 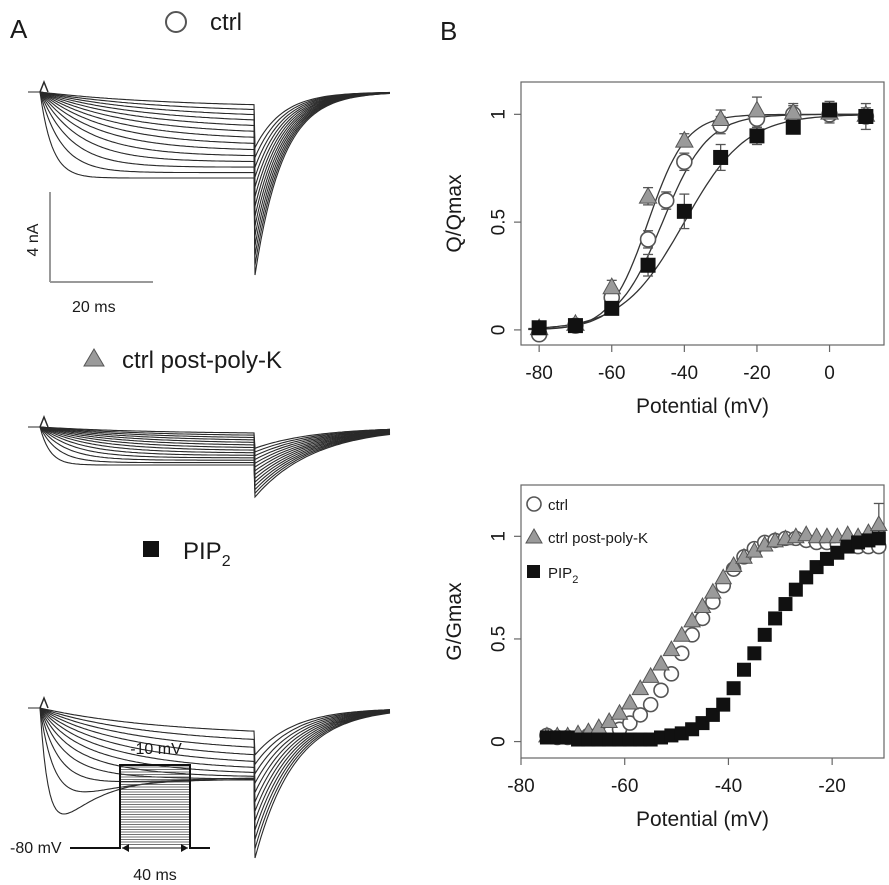 What do you see at coordinates (155, 875) in the screenshot?
I see `protocol-duration-label: 40 ms` at bounding box center [155, 875].